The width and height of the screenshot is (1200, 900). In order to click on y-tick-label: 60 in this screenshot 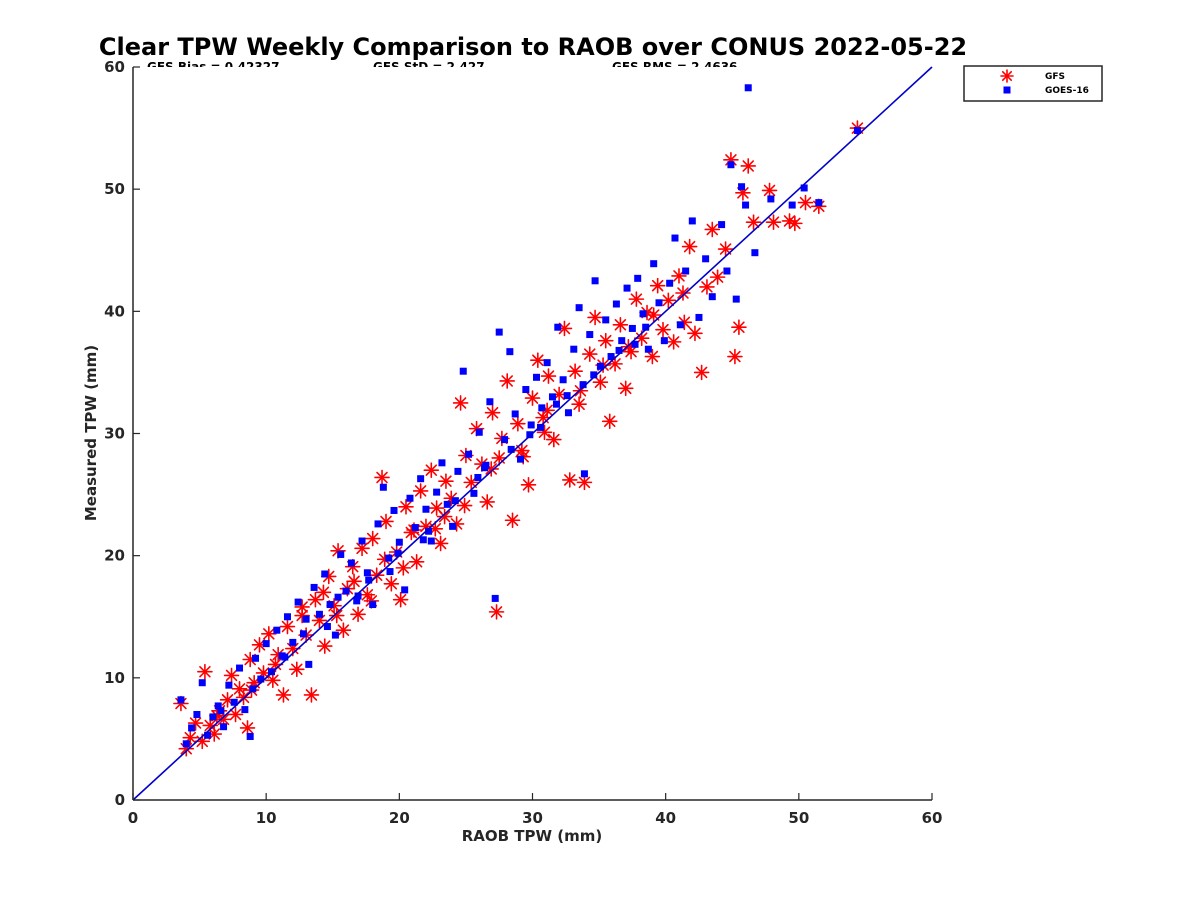, I will do `click(114, 67)`.